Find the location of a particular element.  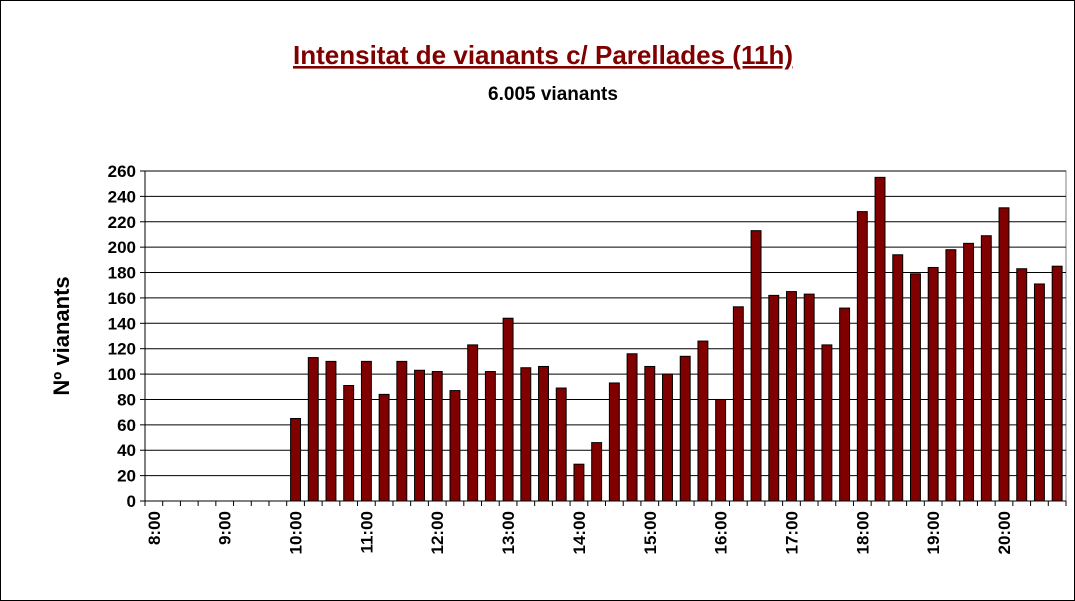

y-tick-label: 120 is located at coordinates (122, 349).